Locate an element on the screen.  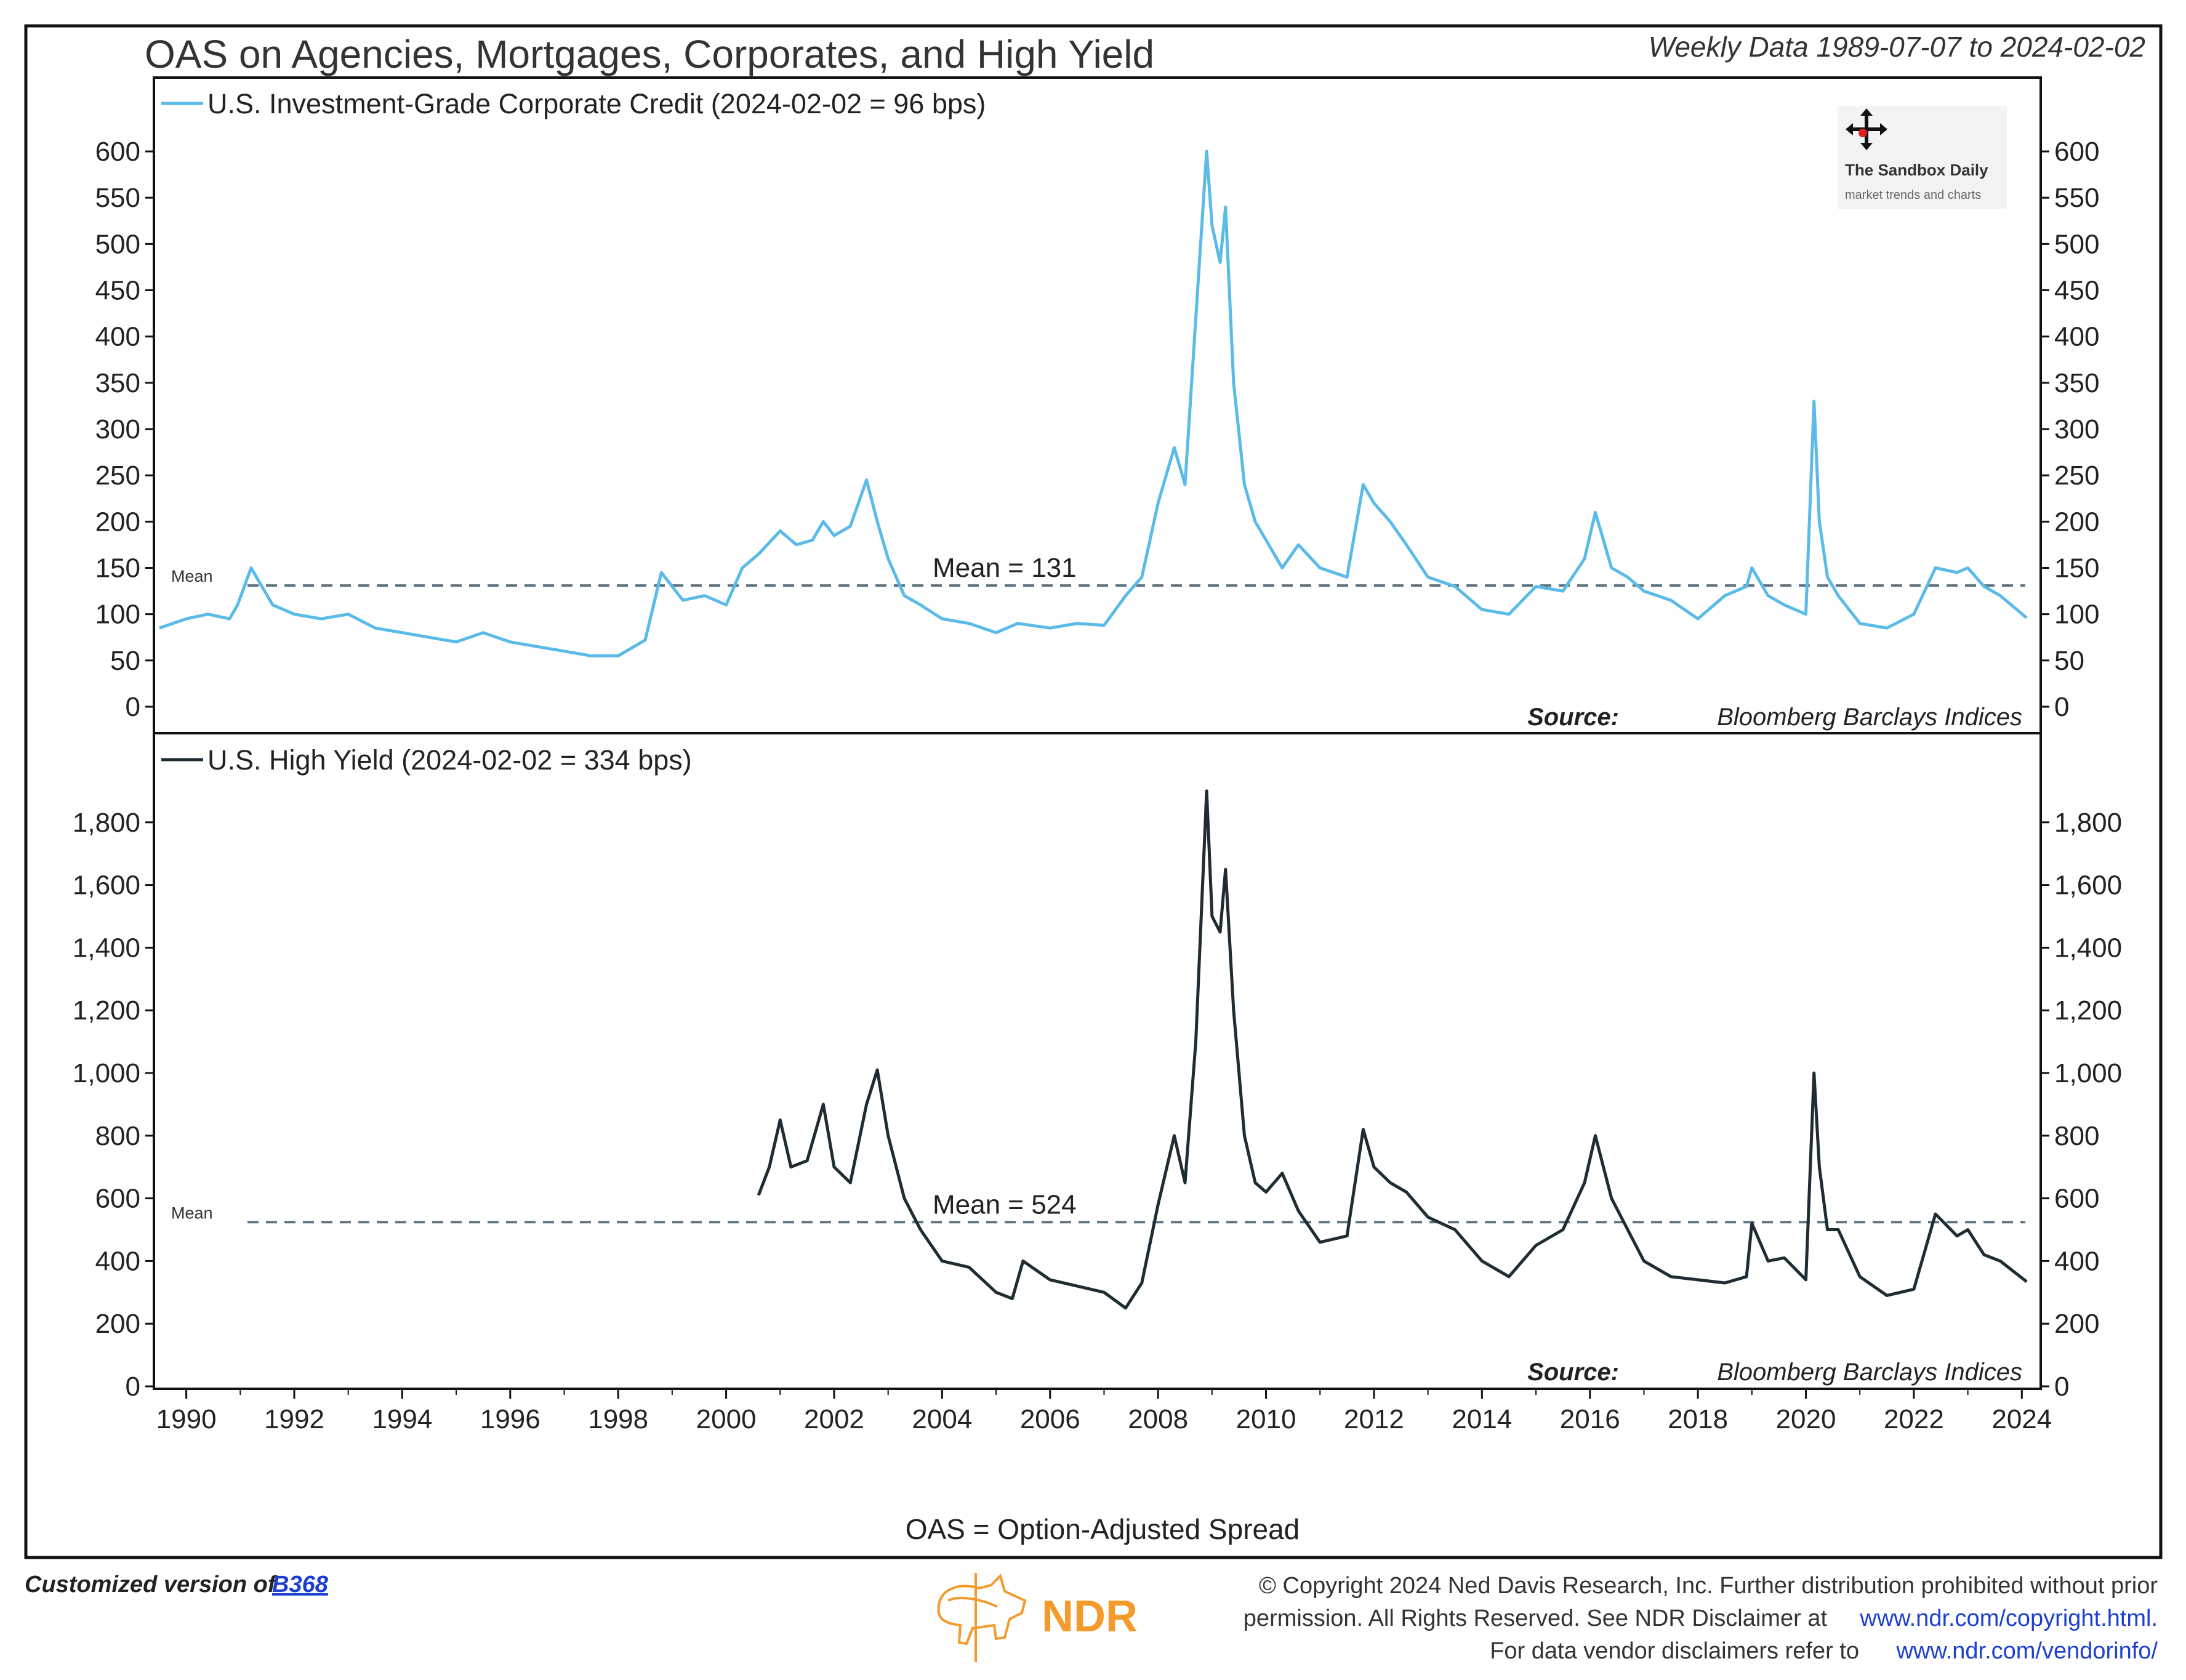
hy-ytick-label-left: 1,200 is located at coordinates (106, 1011).